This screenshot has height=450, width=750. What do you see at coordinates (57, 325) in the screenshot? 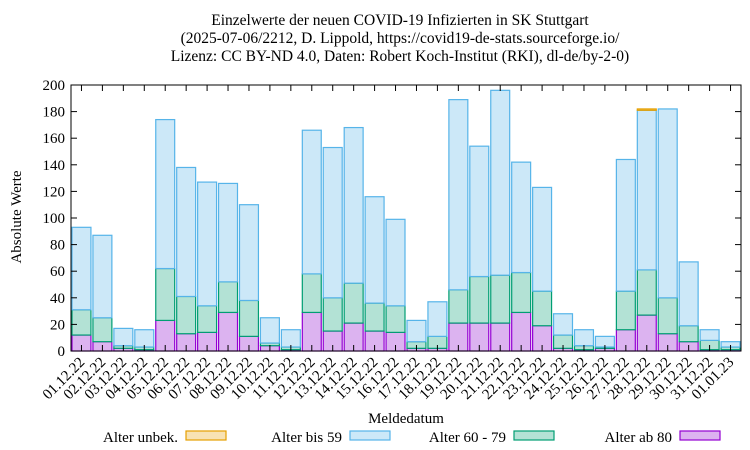
I see `y-tick-label: 20` at bounding box center [57, 325].